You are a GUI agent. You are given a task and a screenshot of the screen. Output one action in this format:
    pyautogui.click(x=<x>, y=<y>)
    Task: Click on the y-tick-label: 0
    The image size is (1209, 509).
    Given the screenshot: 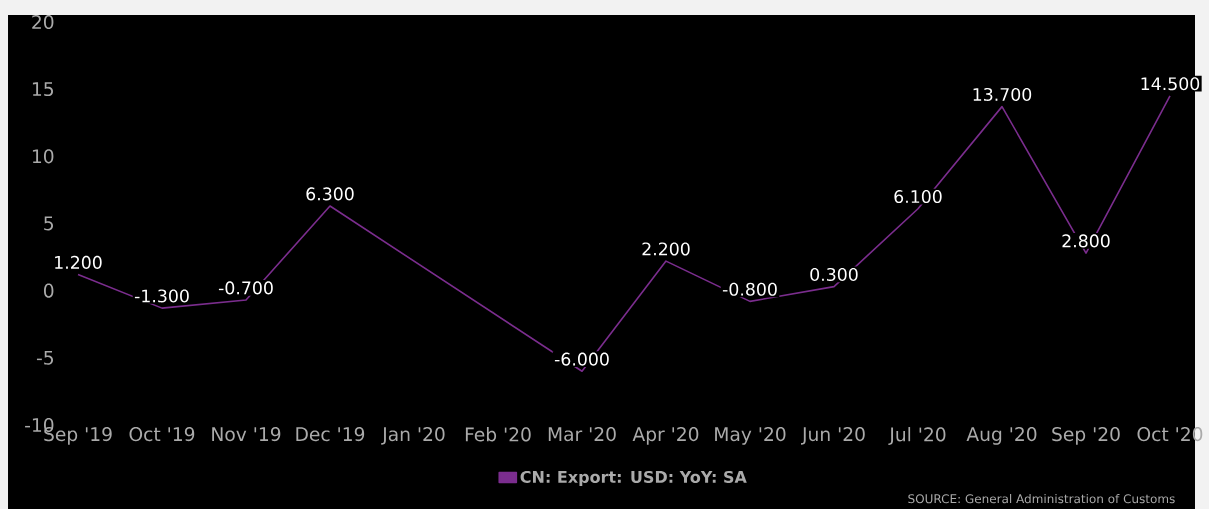 What is the action you would take?
    pyautogui.click(x=48, y=290)
    